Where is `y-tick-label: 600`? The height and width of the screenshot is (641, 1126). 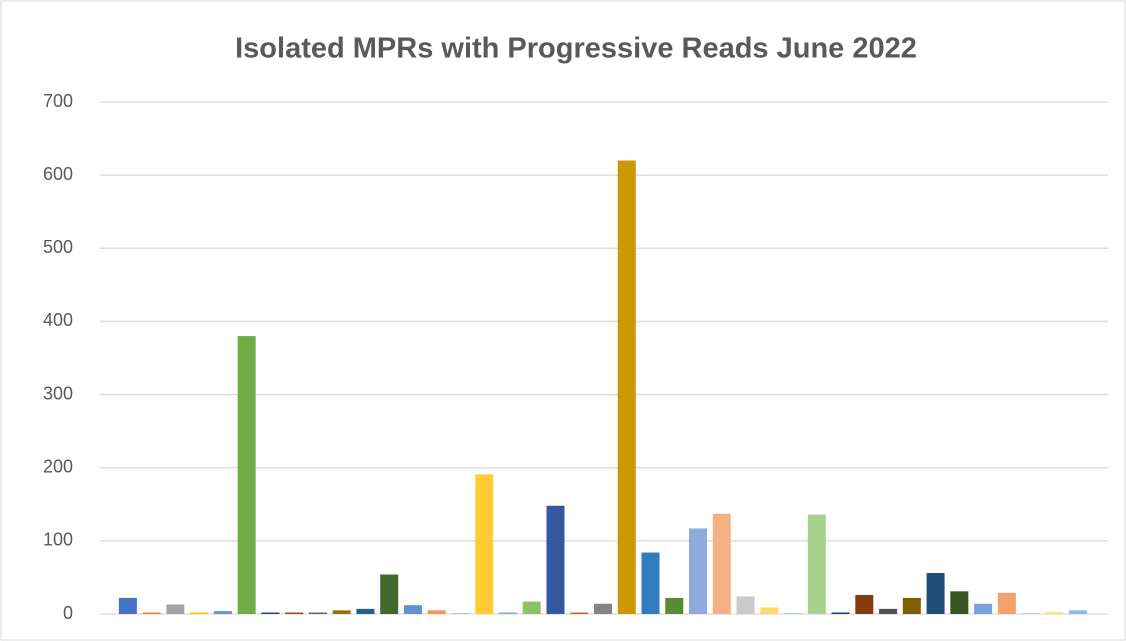 y-tick-label: 600 is located at coordinates (58, 174).